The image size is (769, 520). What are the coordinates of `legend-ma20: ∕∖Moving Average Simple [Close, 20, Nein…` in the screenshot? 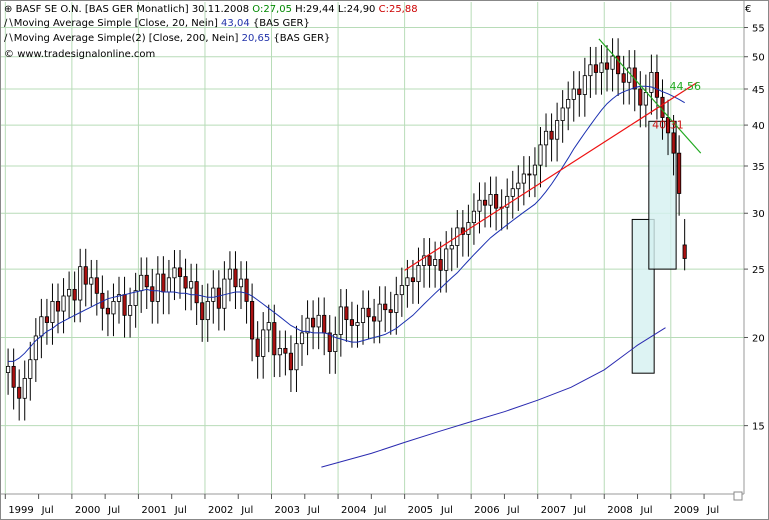 It's located at (157, 24).